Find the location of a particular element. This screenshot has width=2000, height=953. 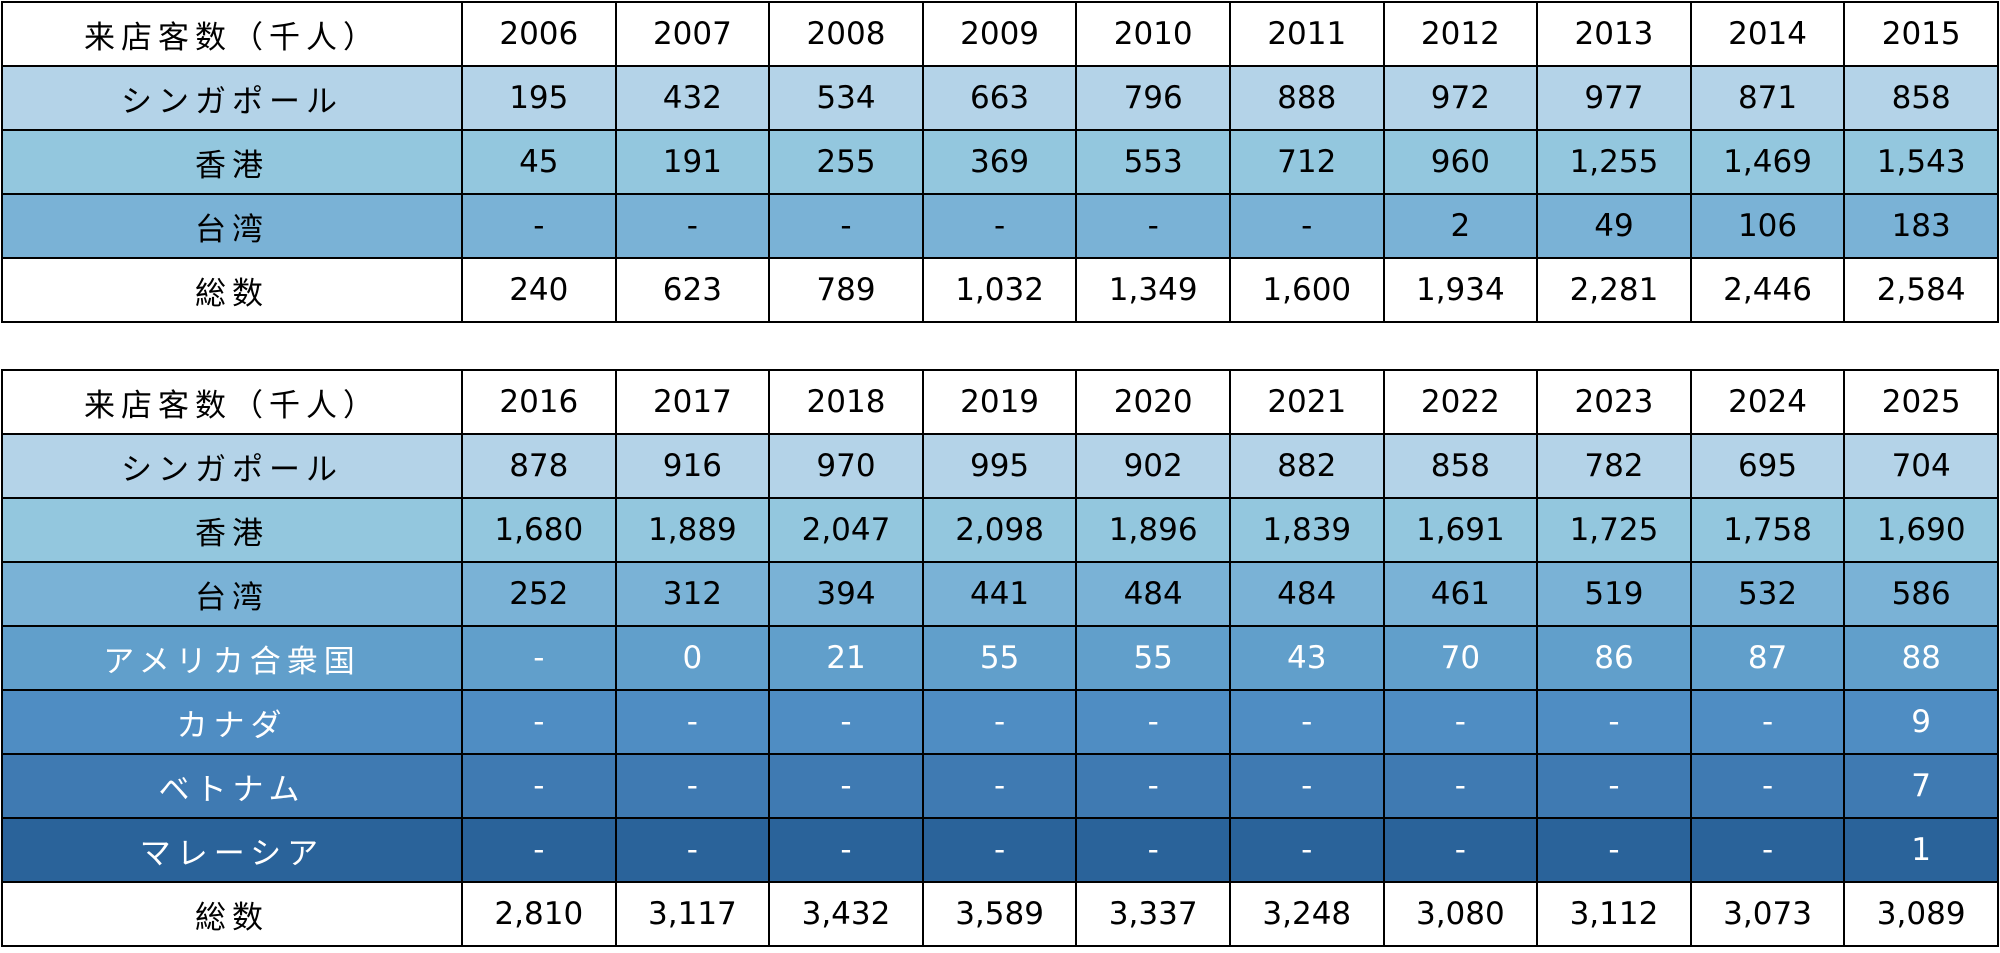

cell: 2011 is located at coordinates (1306, 34).